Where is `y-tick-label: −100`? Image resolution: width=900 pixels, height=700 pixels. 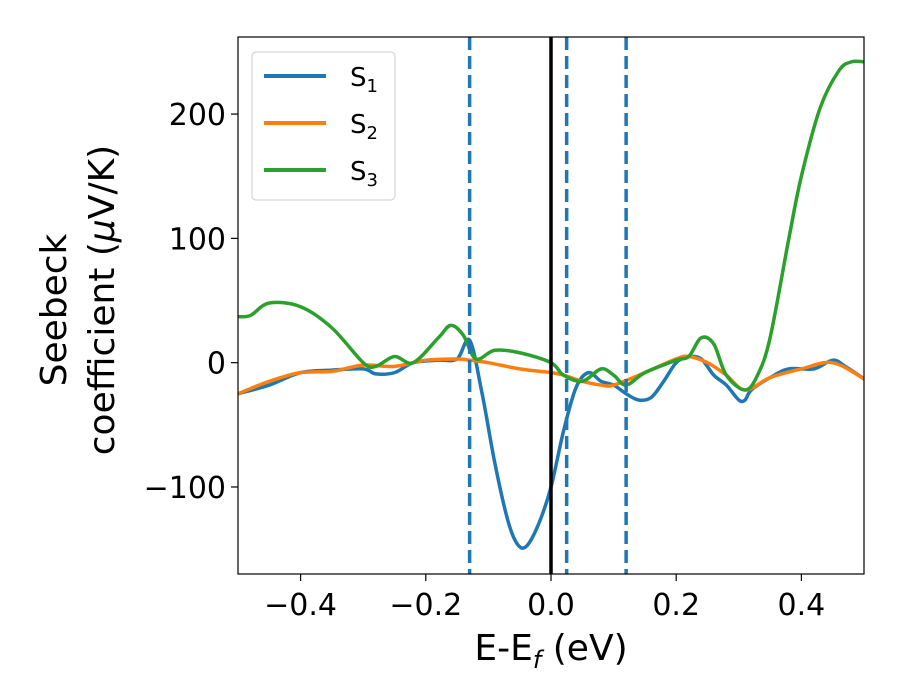 y-tick-label: −100 is located at coordinates (185, 488).